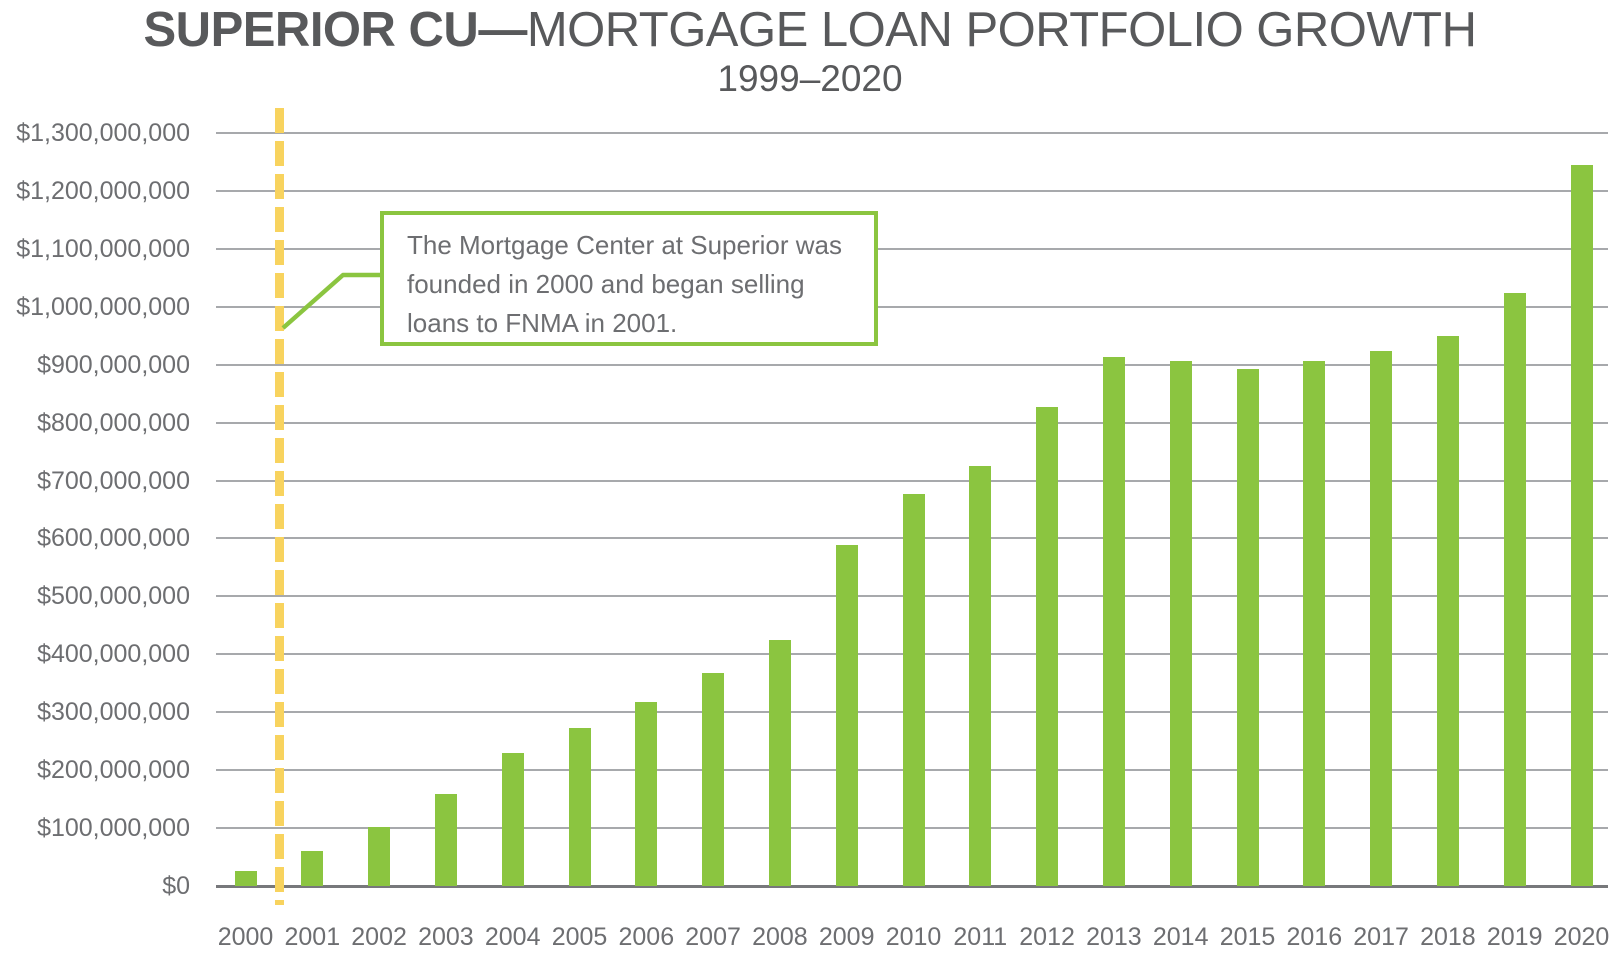 The width and height of the screenshot is (1620, 972). What do you see at coordinates (335, 30) in the screenshot?
I see `chart-title-brand: SUPERIOR CU—` at bounding box center [335, 30].